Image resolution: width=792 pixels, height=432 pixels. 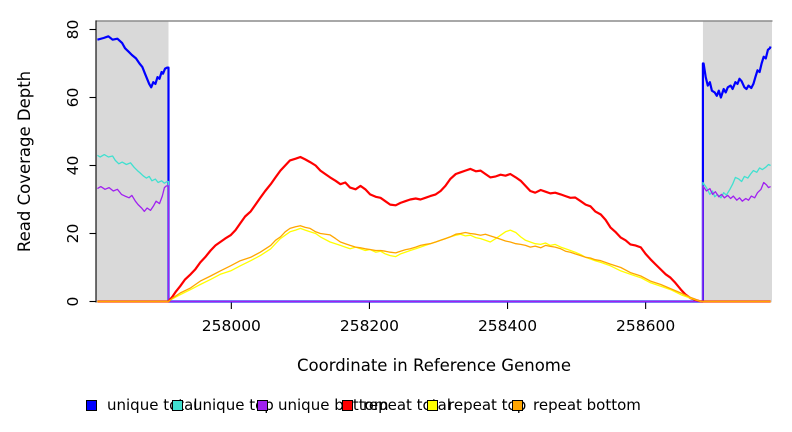 What do you see at coordinates (73, 166) in the screenshot?
I see `y-tick-label: 40` at bounding box center [73, 166].